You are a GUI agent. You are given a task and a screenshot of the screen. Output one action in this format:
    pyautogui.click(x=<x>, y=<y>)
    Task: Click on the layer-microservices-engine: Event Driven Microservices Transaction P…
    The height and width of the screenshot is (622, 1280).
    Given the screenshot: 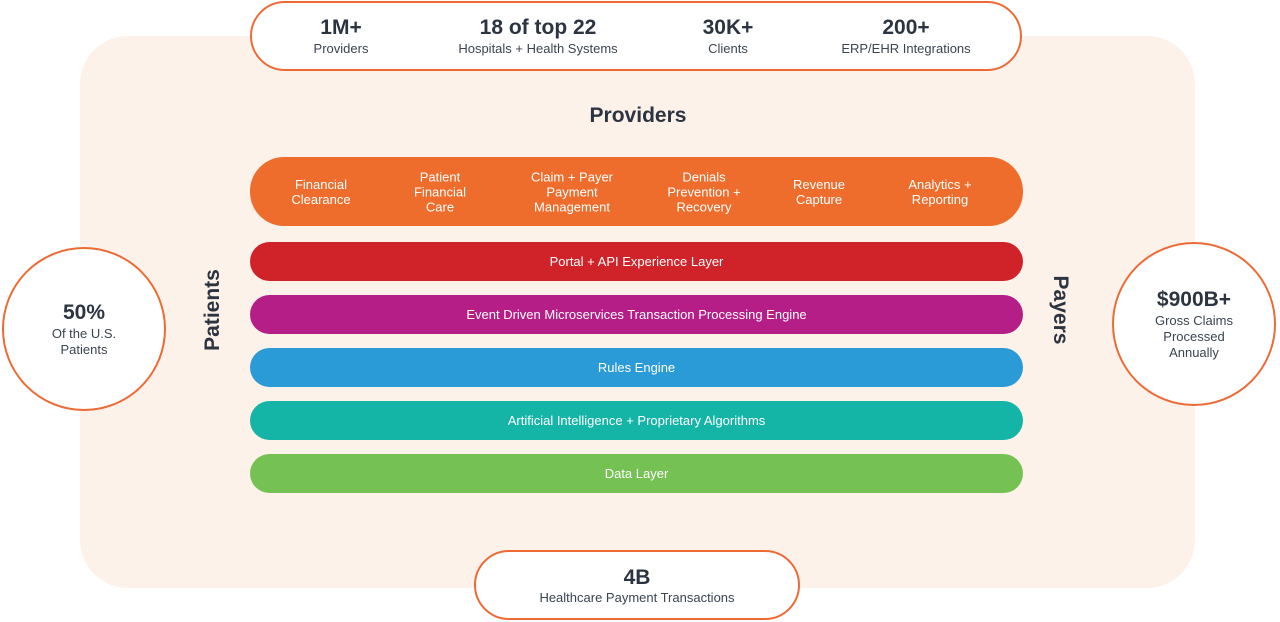 What is the action you would take?
    pyautogui.click(x=636, y=314)
    